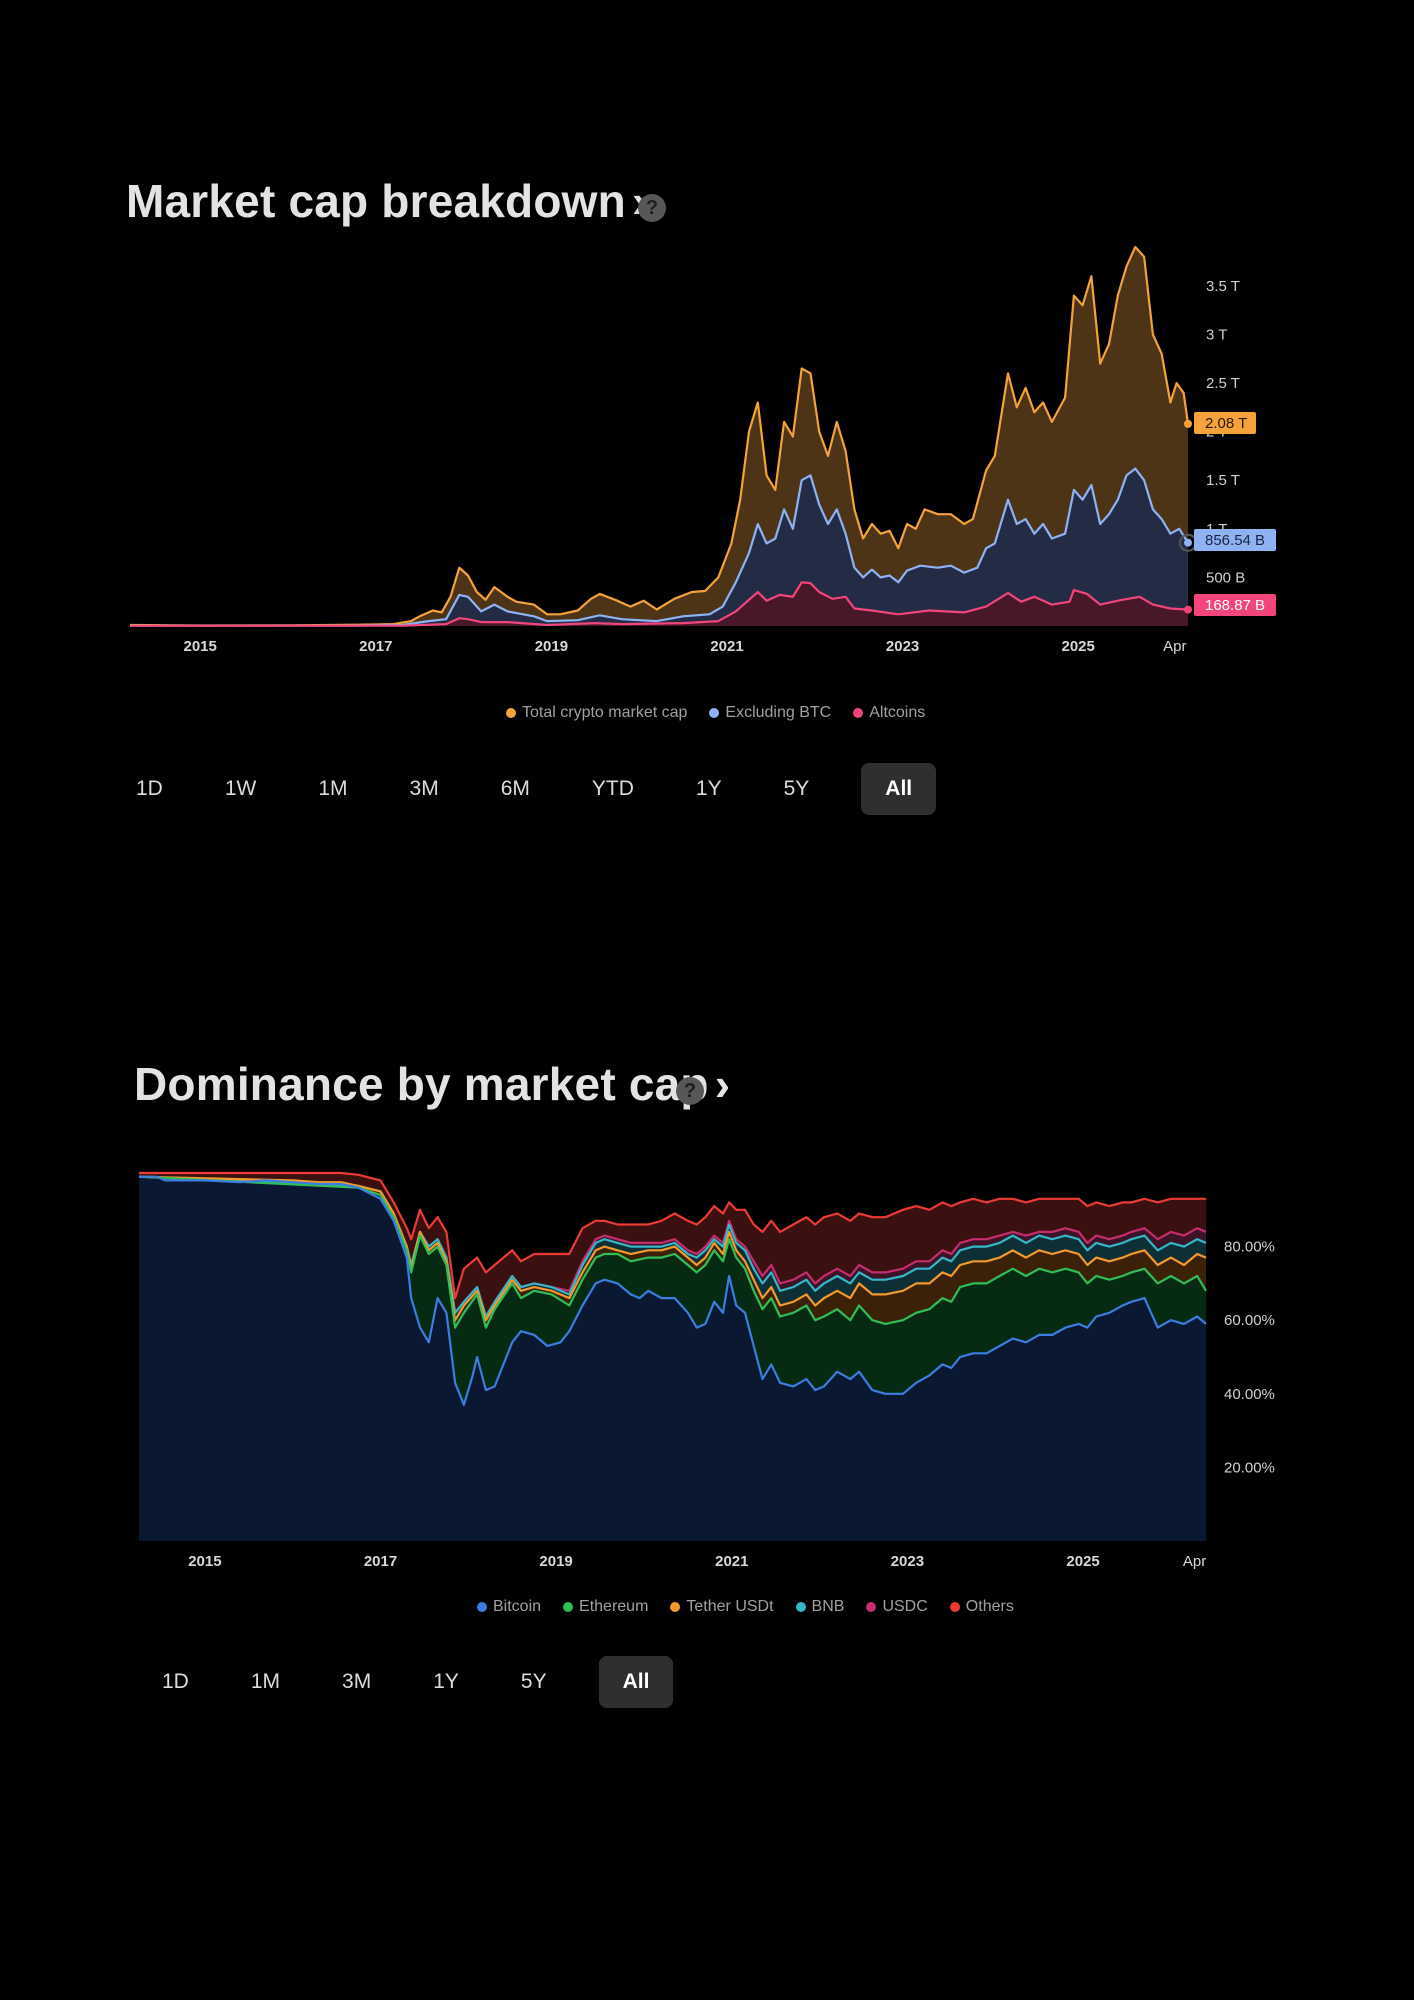 Image resolution: width=1414 pixels, height=2000 pixels. I want to click on legend-item-tether-usdt: Tether USDt, so click(722, 1607).